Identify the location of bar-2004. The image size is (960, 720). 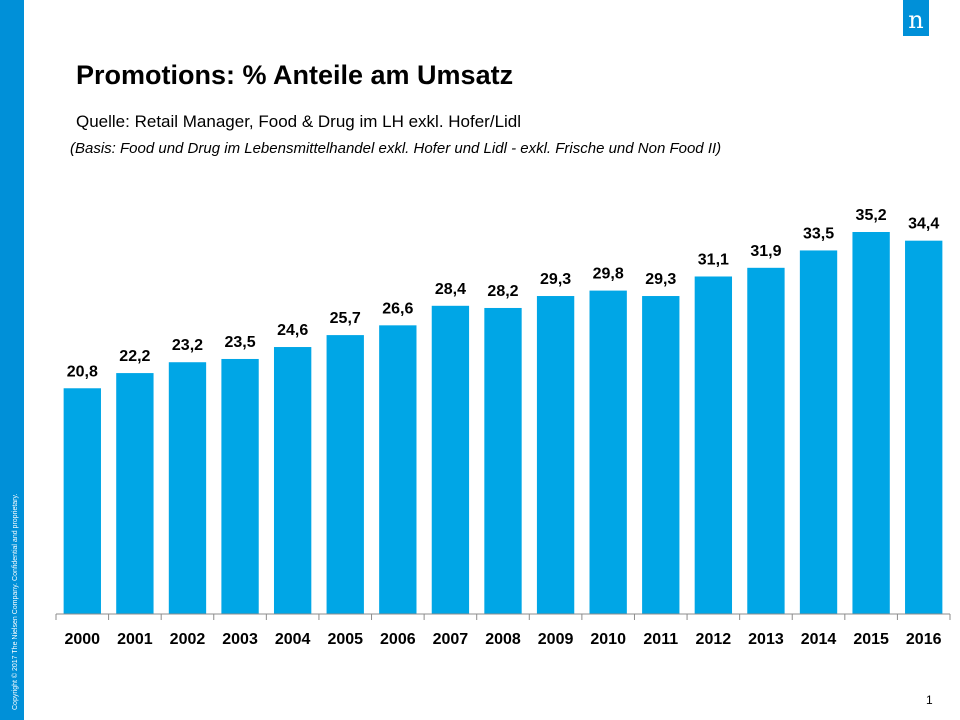
(292, 480).